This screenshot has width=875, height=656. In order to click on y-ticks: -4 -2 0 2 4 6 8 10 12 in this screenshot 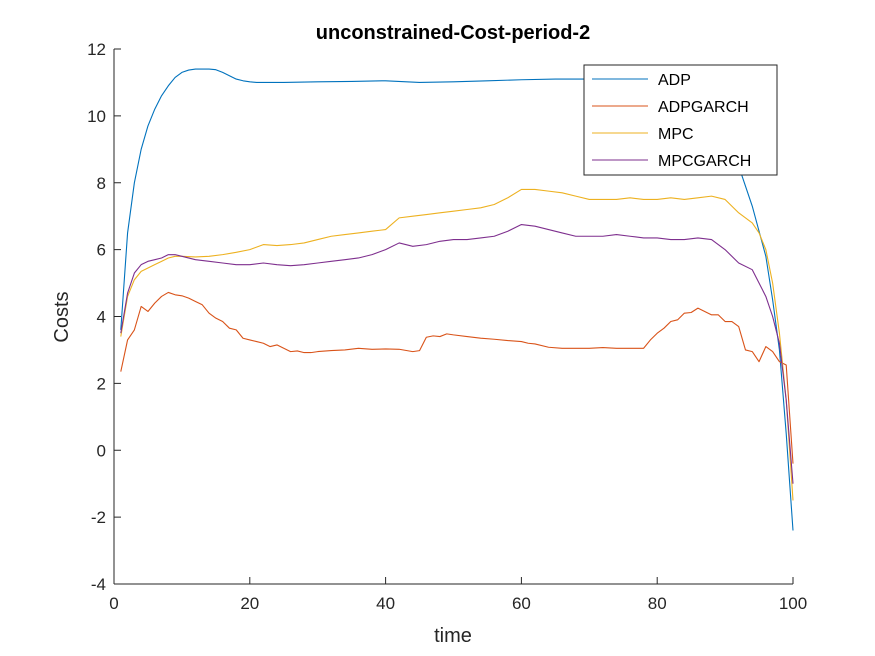, I will do `click(104, 317)`.